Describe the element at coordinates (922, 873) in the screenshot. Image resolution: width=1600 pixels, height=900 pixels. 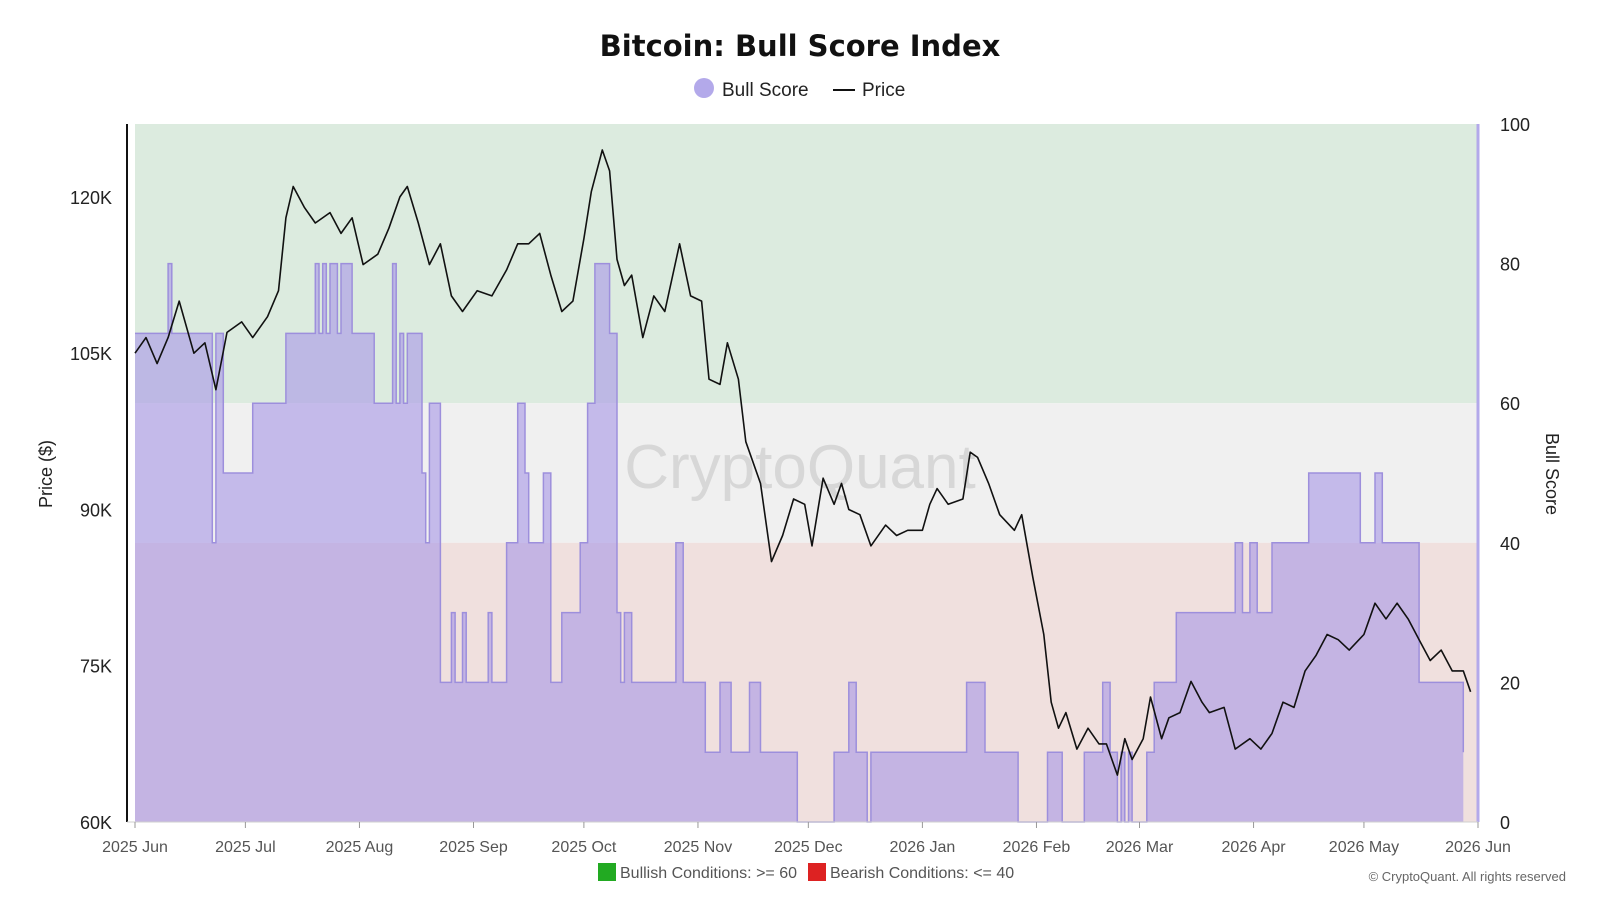
I see `bearish-condition-text: Bearish Conditions: <= 40` at that location.